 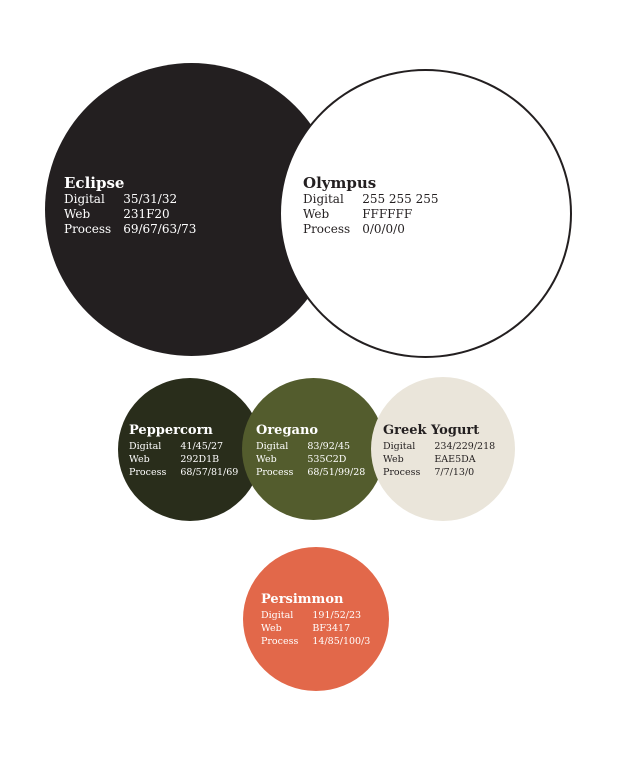 What do you see at coordinates (209, 472) in the screenshot?
I see `spec-value: 68/57/81/69` at bounding box center [209, 472].